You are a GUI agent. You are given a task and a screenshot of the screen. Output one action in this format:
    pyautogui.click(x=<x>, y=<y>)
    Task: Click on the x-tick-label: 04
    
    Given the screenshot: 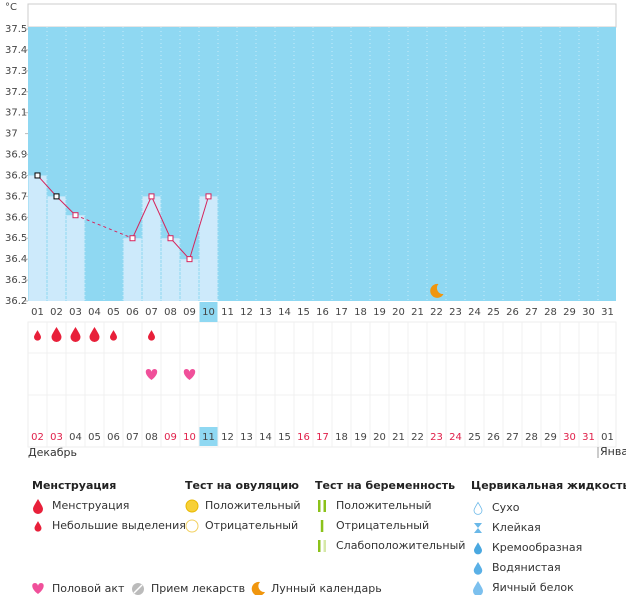 What is the action you would take?
    pyautogui.click(x=94, y=312)
    